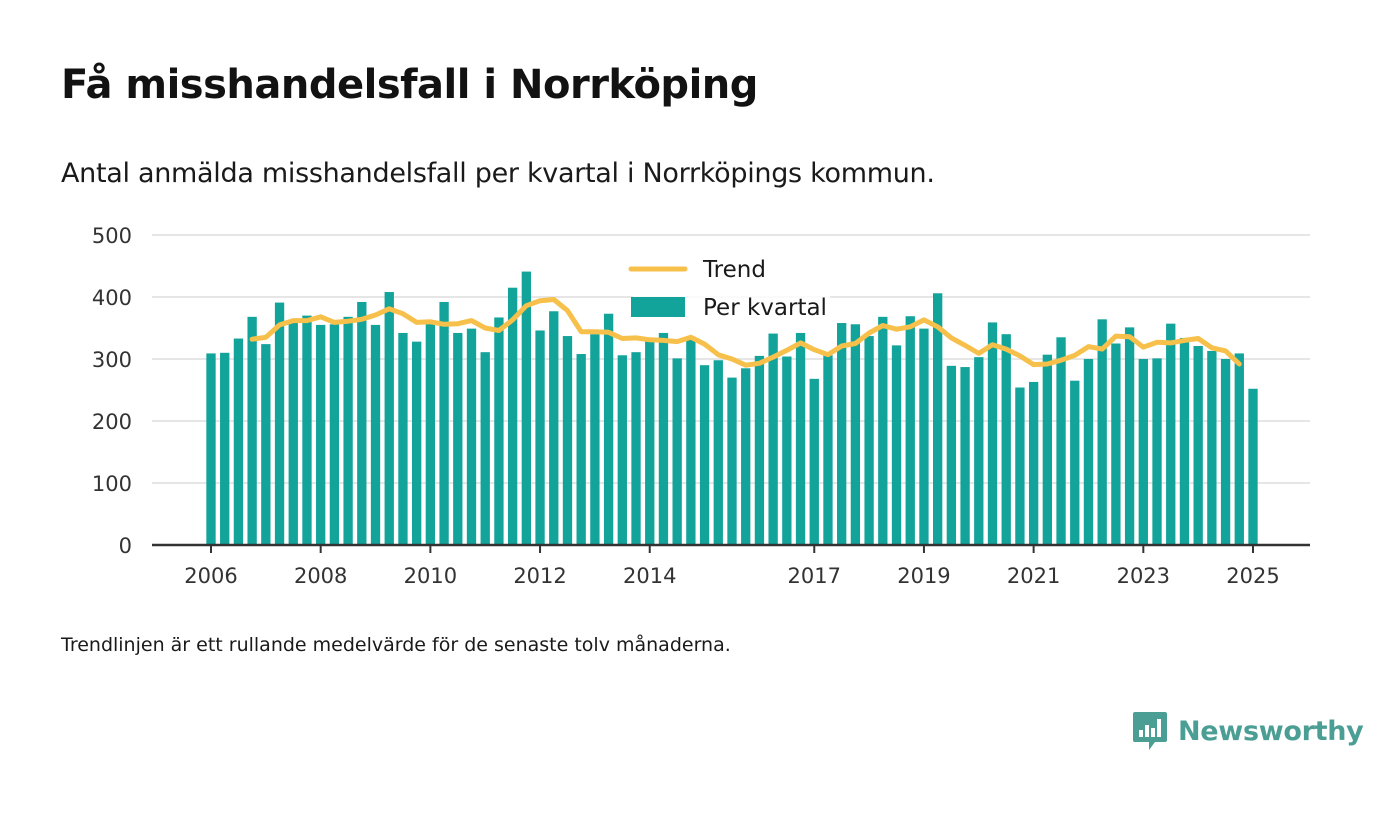  What do you see at coordinates (112, 298) in the screenshot?
I see `y-tick-label: 400` at bounding box center [112, 298].